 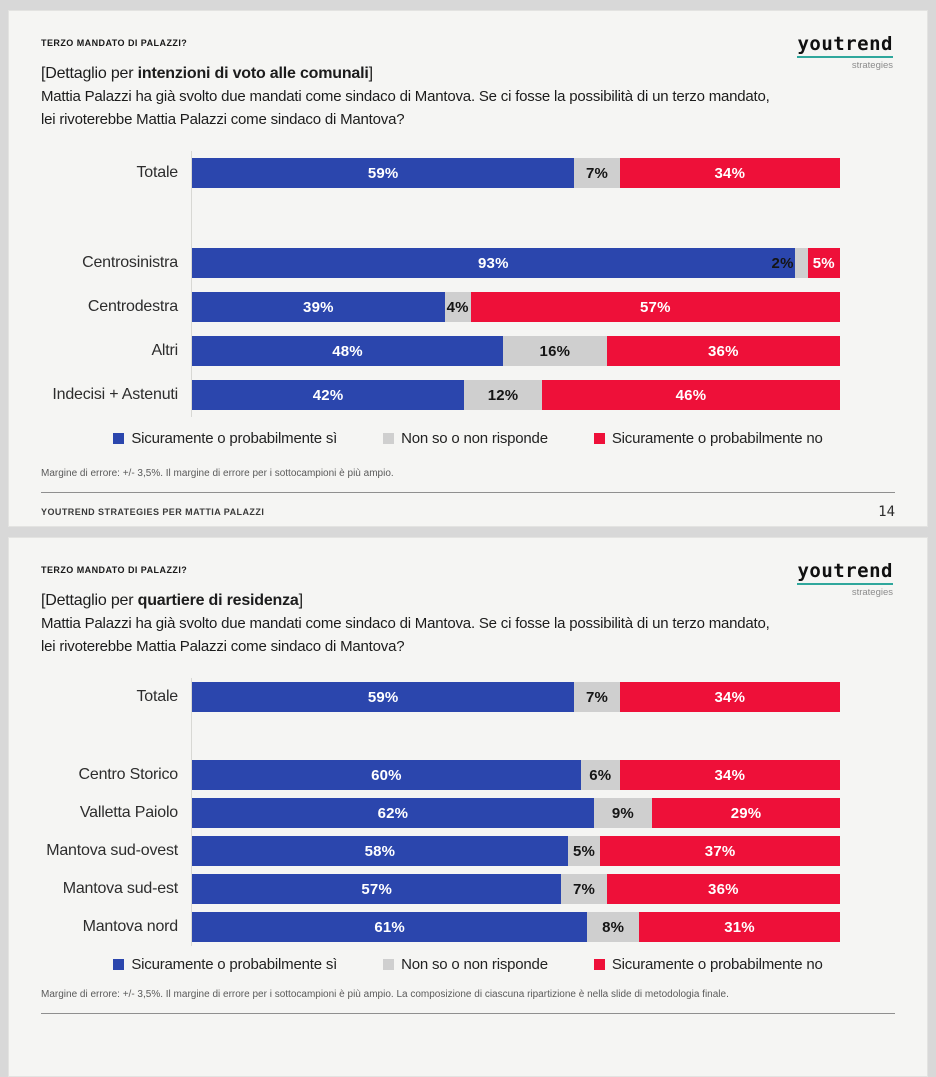 I want to click on segment-value: 29%, so click(x=746, y=813).